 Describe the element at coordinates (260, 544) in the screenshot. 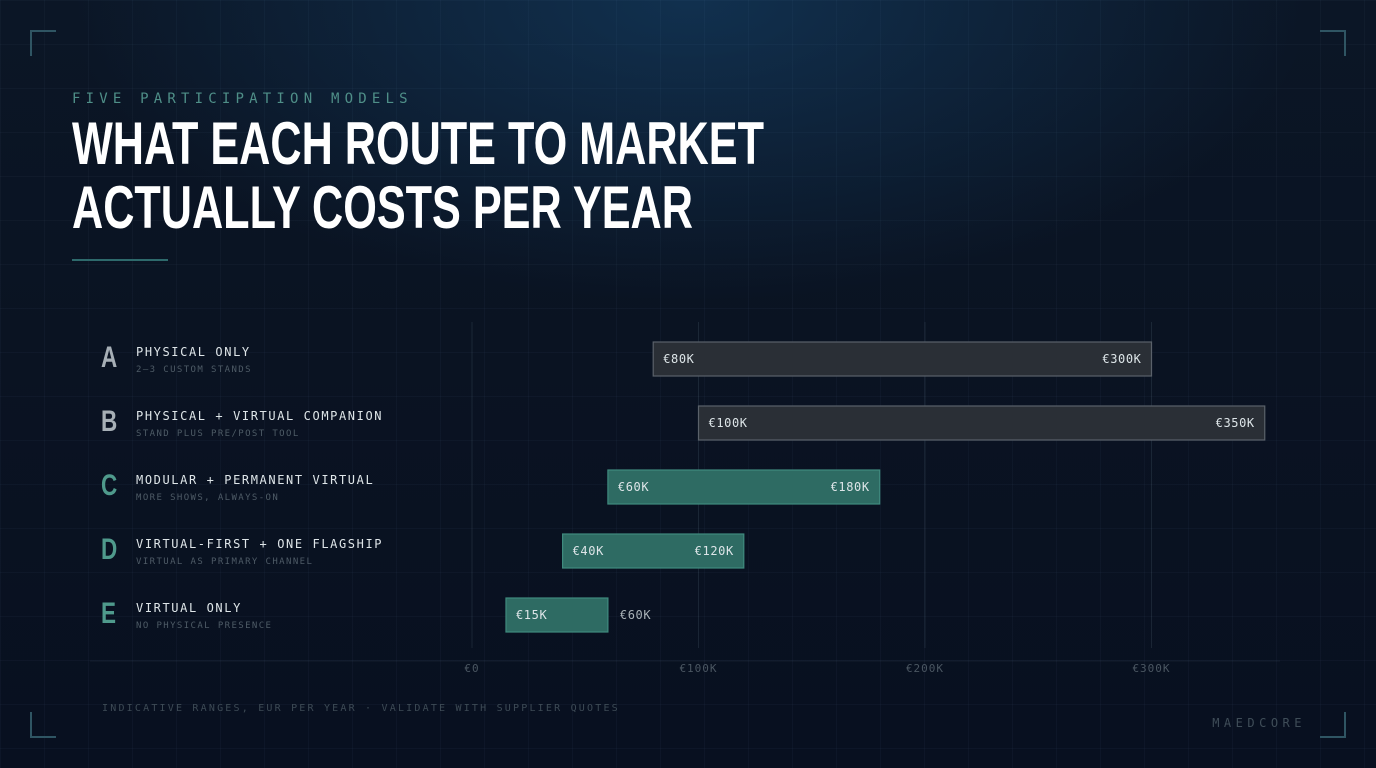

I see `row-name-d: VIRTUAL-FIRST + ONE FLAGSHIP` at that location.